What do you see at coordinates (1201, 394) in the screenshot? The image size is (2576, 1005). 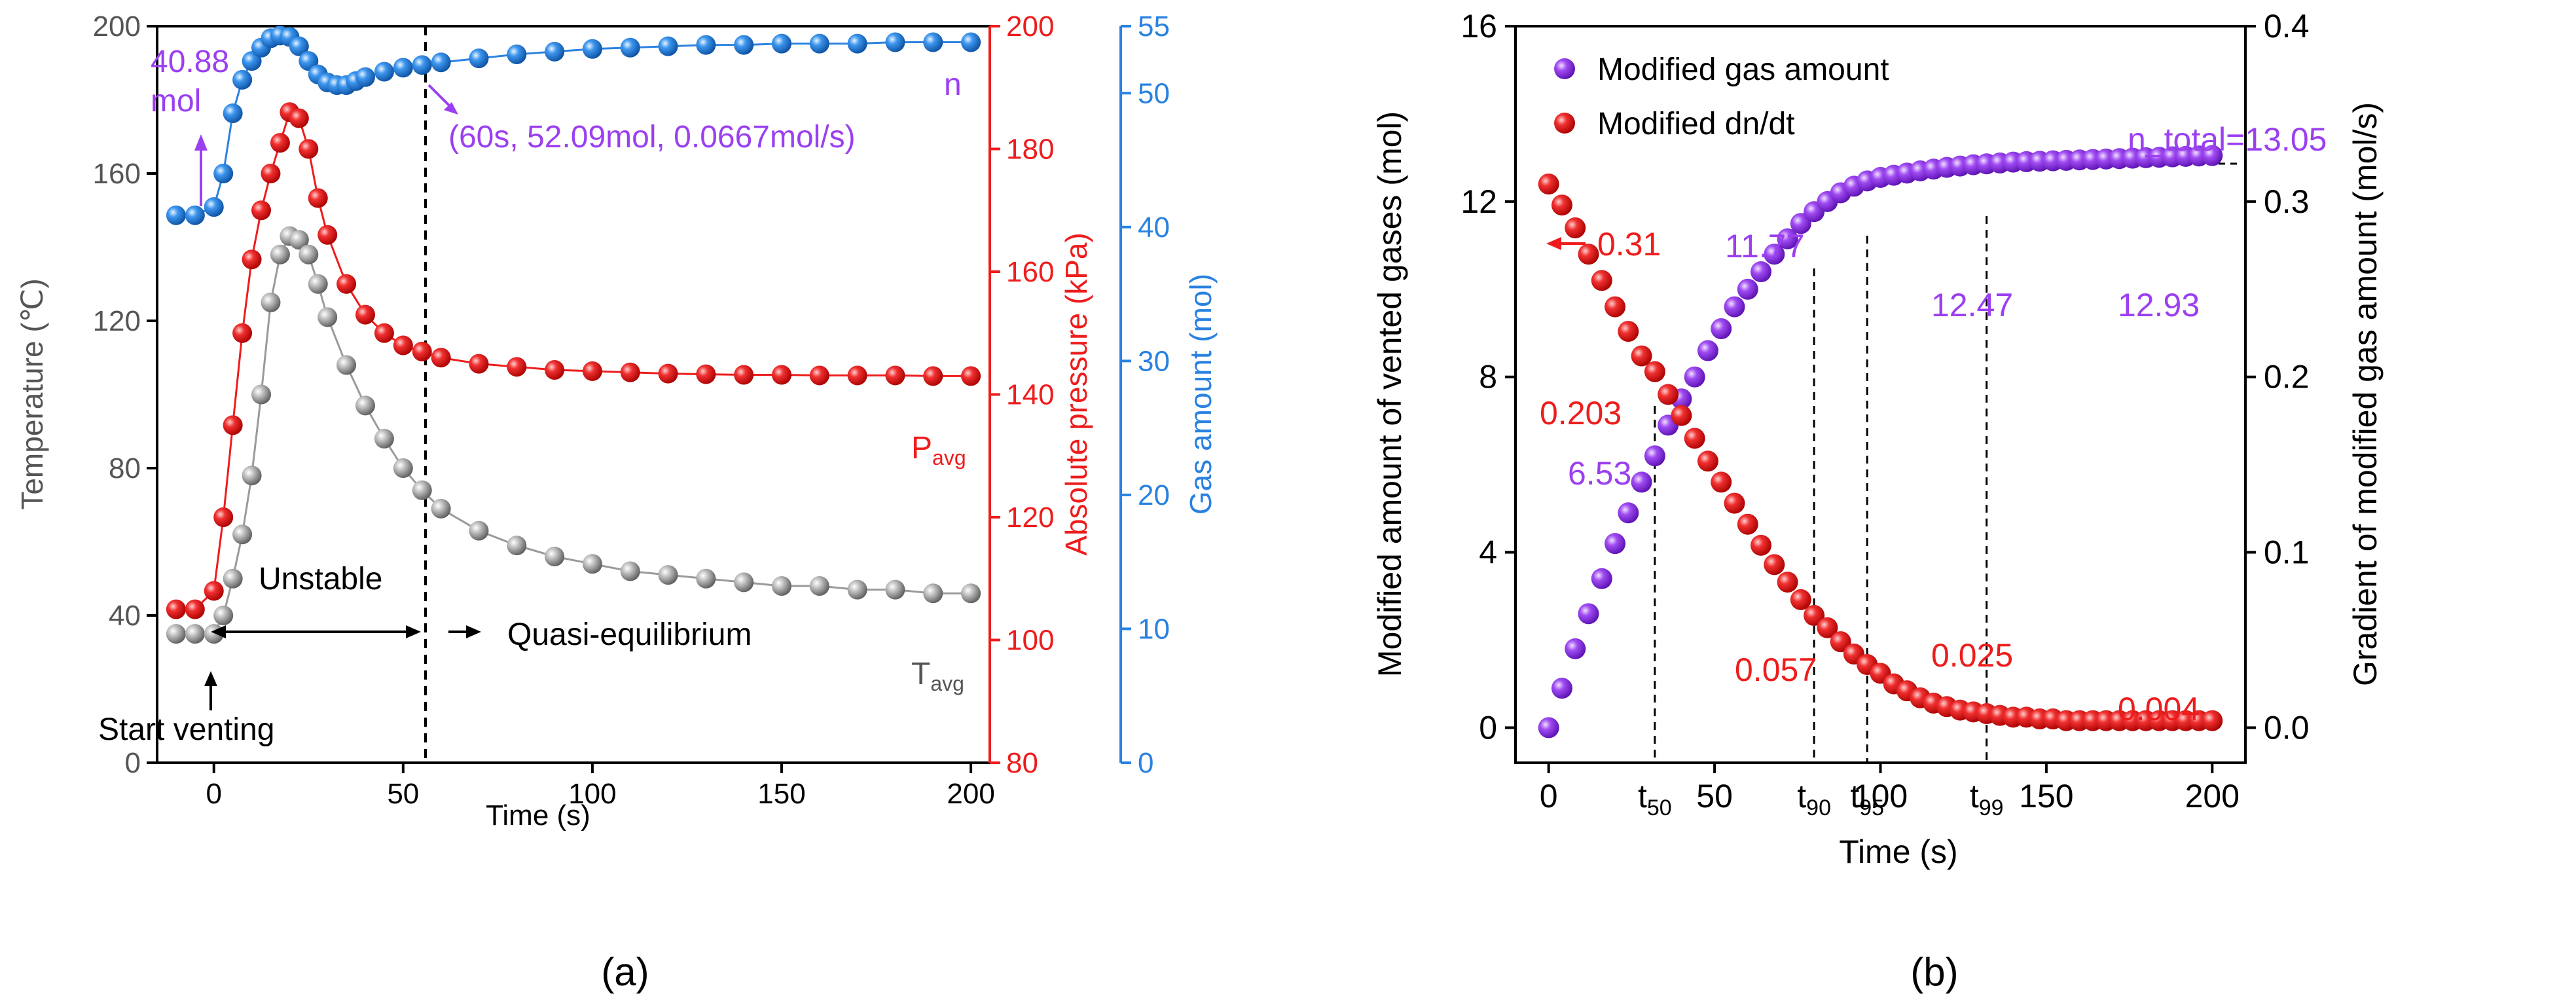 I see `axis-gas-label: Gas amount (mol)` at bounding box center [1201, 394].